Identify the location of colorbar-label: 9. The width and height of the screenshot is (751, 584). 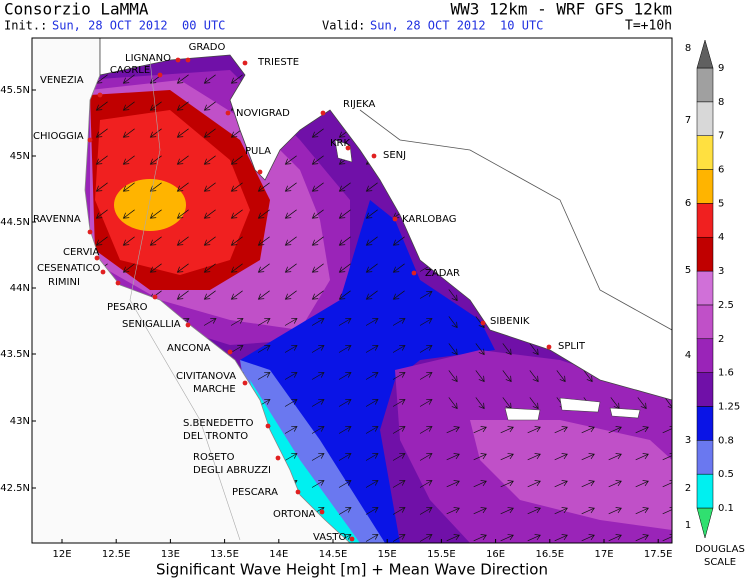
(721, 68).